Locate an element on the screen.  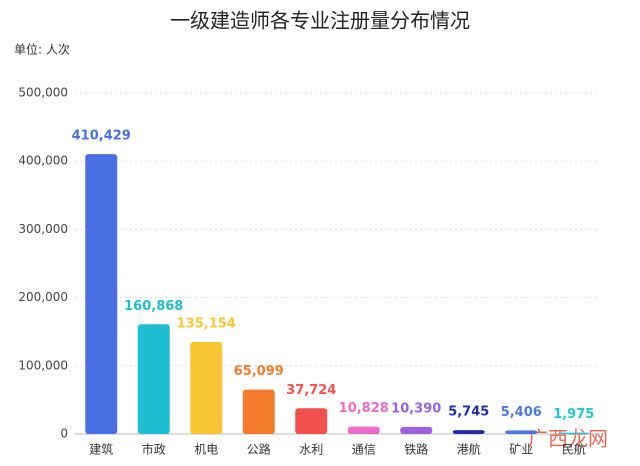
chart-title: 一级建造师各专业注册量分布情况 is located at coordinates (320, 21).